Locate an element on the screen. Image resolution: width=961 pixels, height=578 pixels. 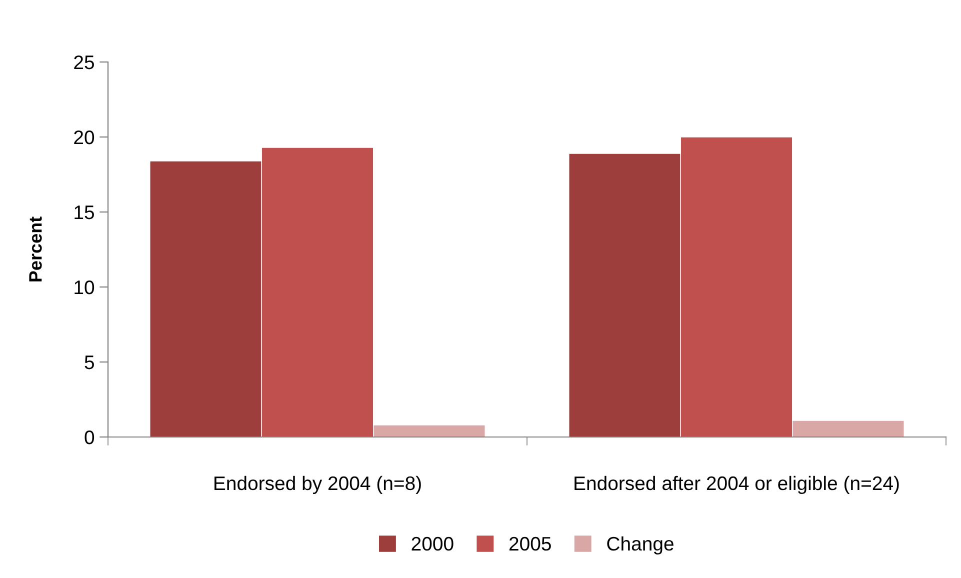
y-axis-title: Percent is located at coordinates (35, 249).